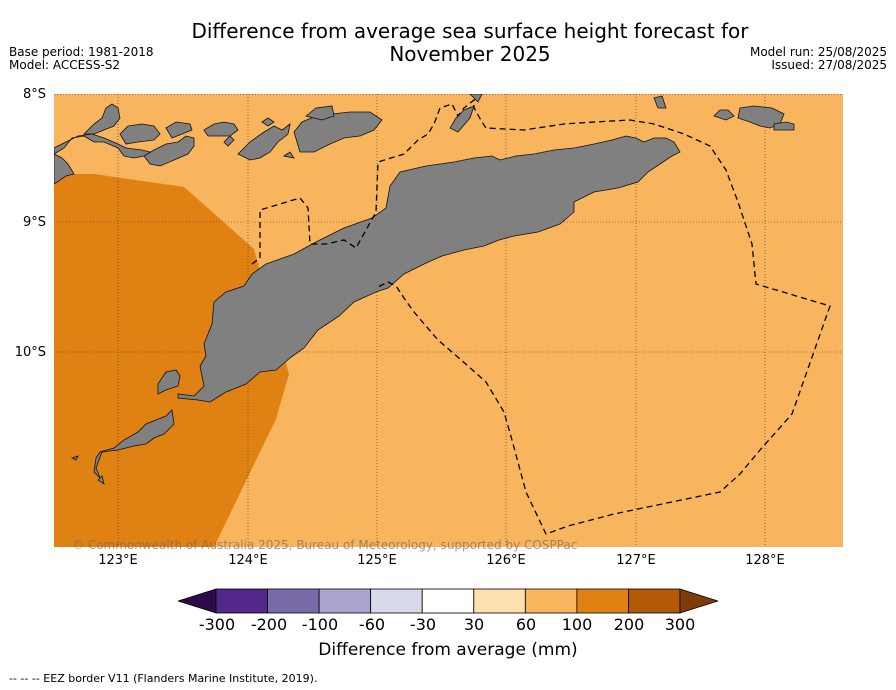  Describe the element at coordinates (217, 624) in the screenshot. I see `colorbar-tick: -300` at that location.